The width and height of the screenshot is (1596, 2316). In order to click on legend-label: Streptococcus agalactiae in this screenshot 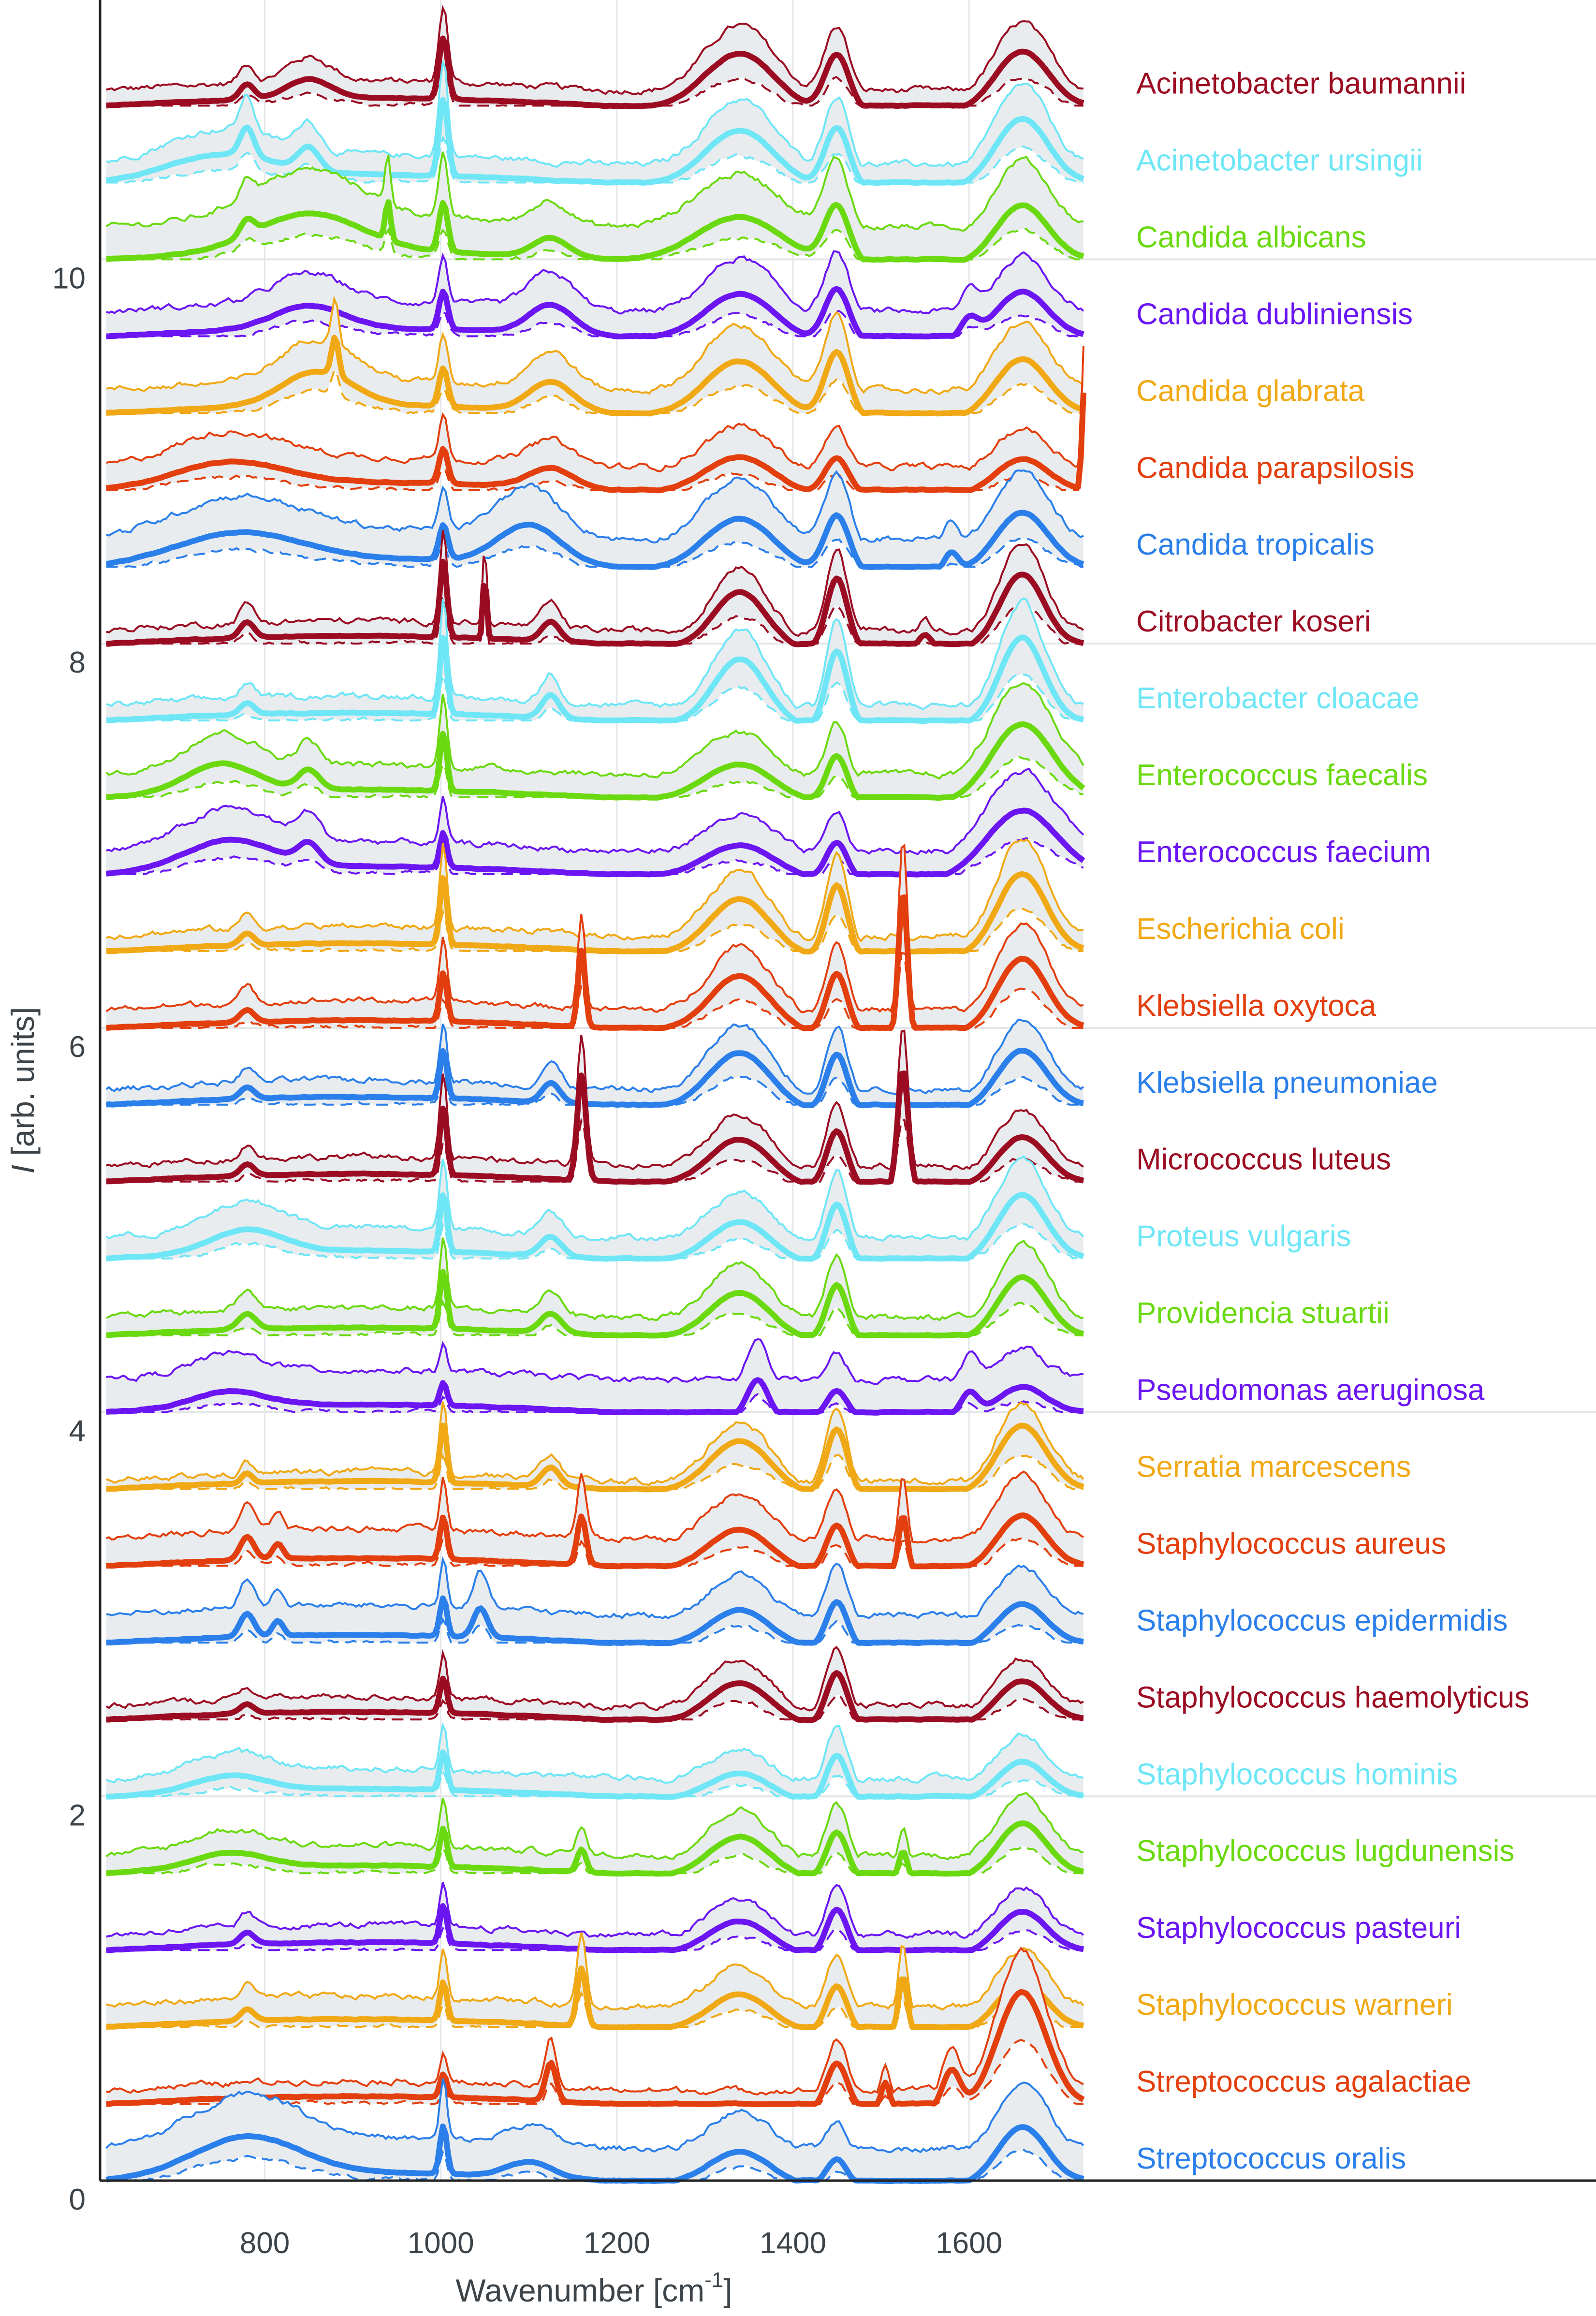, I will do `click(1303, 2081)`.